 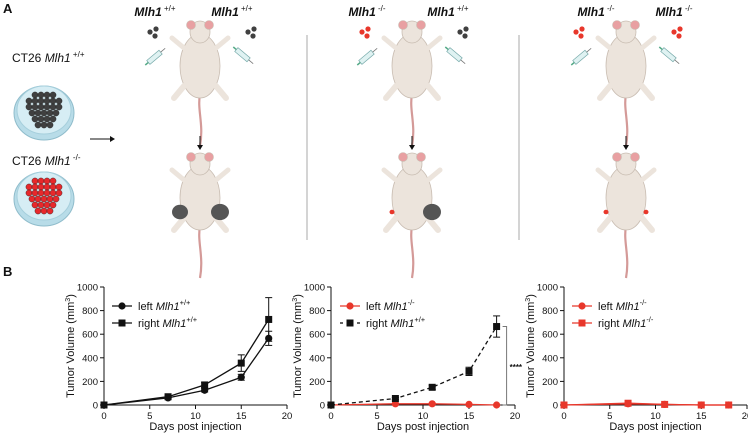 I want to click on y-tick-label: 200, so click(x=90, y=382).